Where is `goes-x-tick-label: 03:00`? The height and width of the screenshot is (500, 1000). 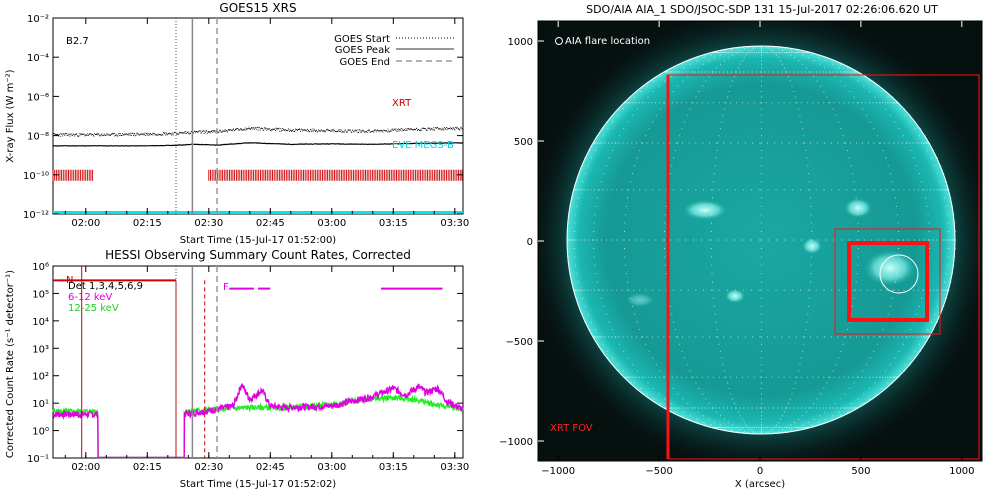
goes-x-tick-label: 03:00 is located at coordinates (331, 223).